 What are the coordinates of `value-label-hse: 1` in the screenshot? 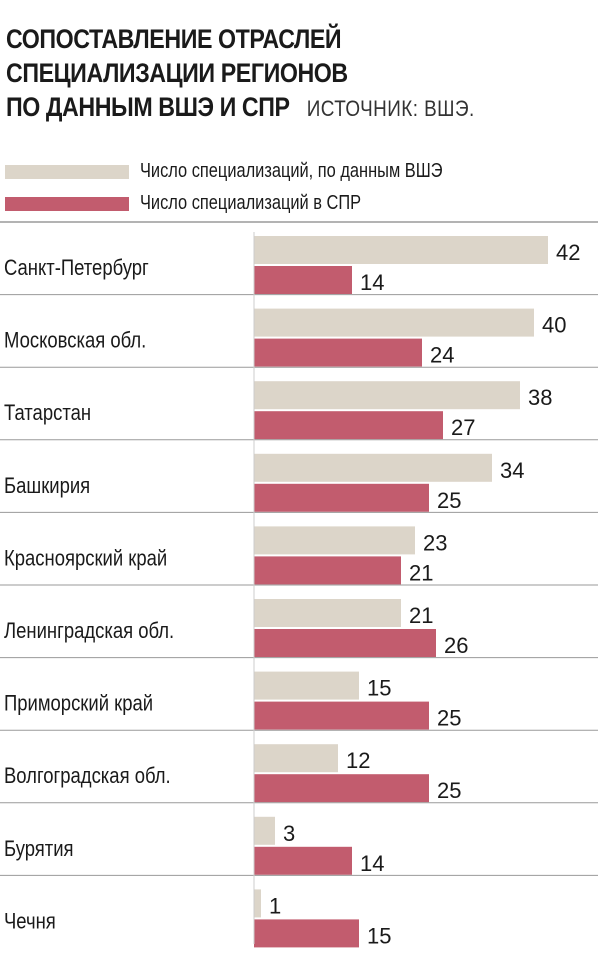 It's located at (275, 905).